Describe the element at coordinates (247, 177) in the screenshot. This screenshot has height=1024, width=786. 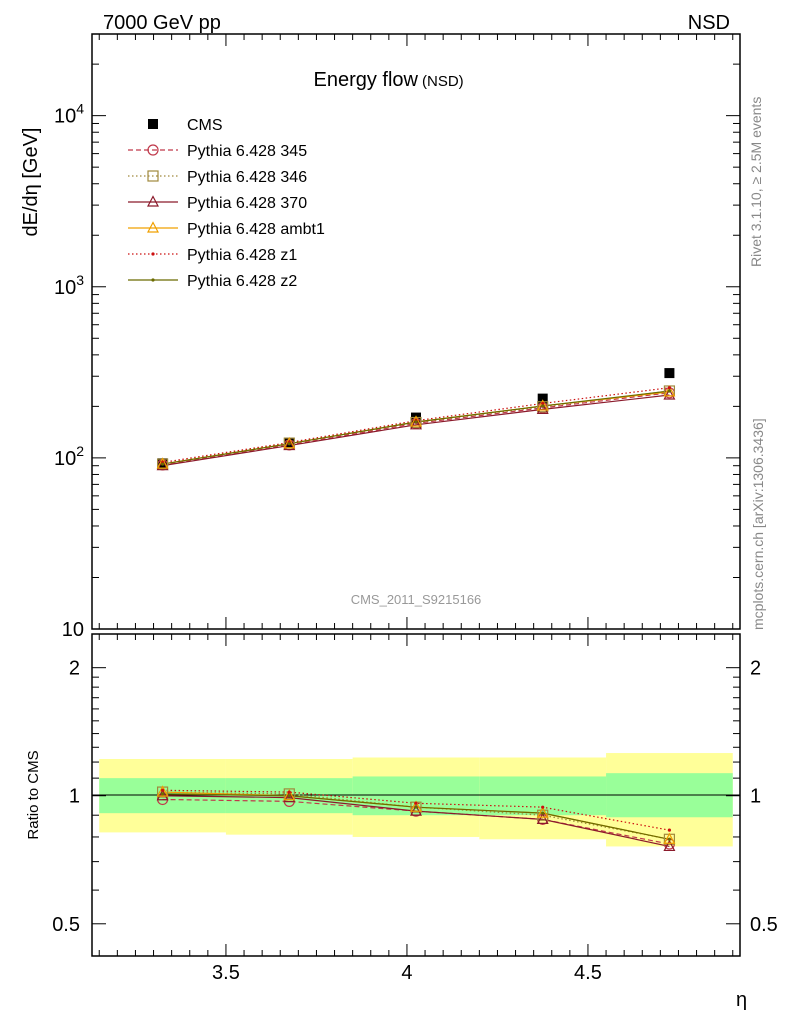
I see `legend-label: Pythia 6.428 346` at that location.